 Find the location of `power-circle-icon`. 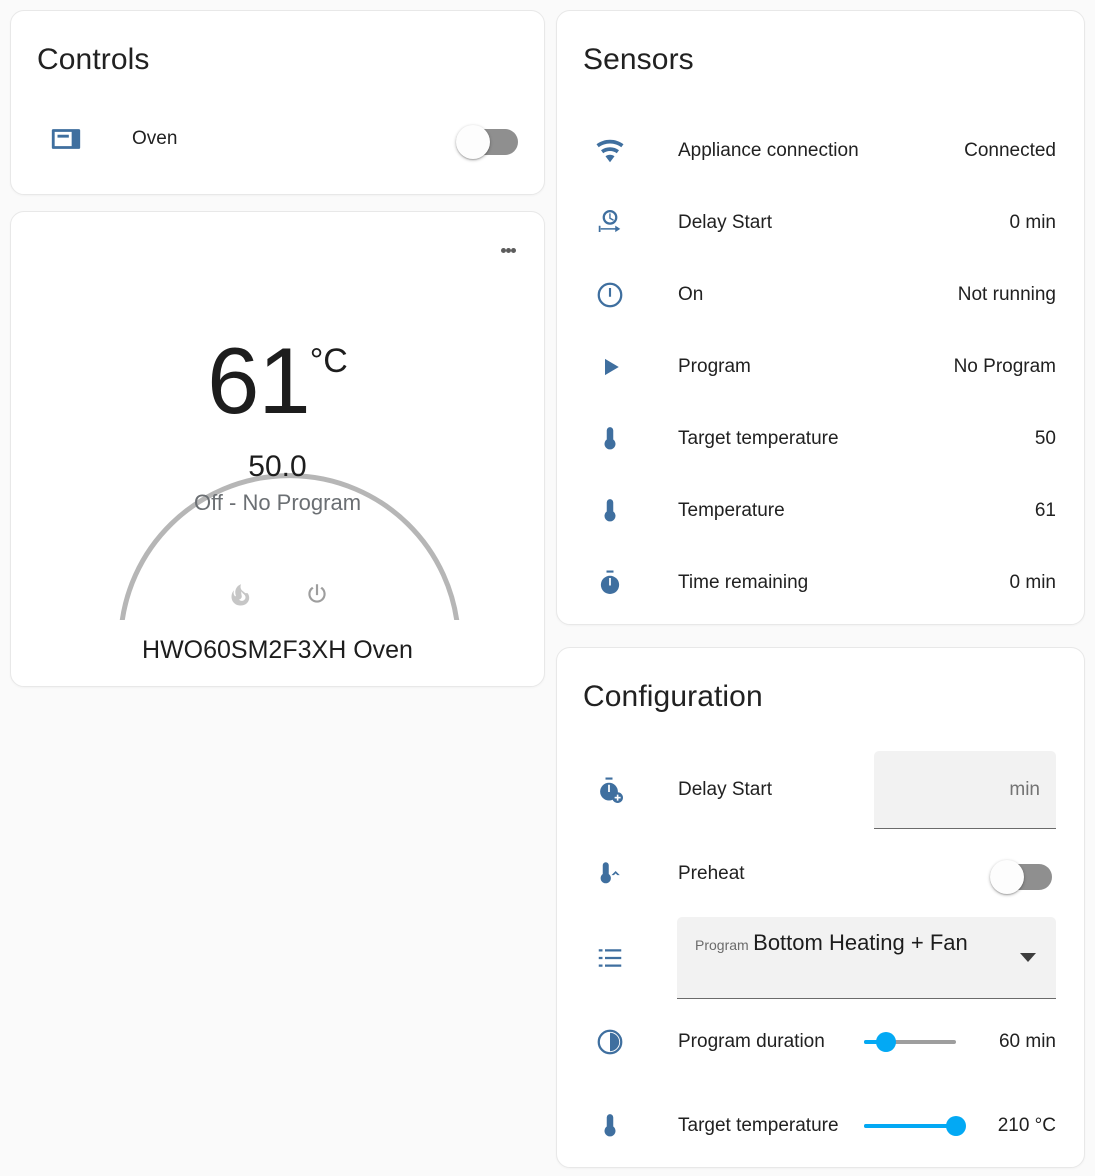

power-circle-icon is located at coordinates (622, 295).